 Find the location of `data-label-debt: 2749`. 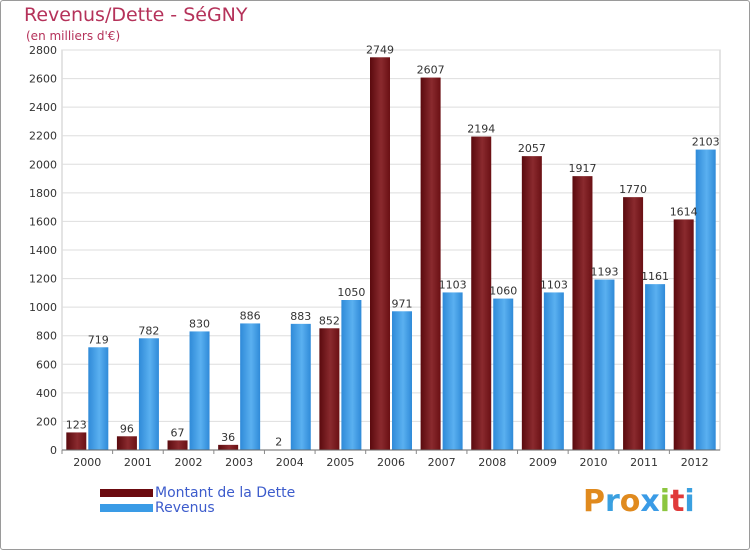

data-label-debt: 2749 is located at coordinates (380, 49).